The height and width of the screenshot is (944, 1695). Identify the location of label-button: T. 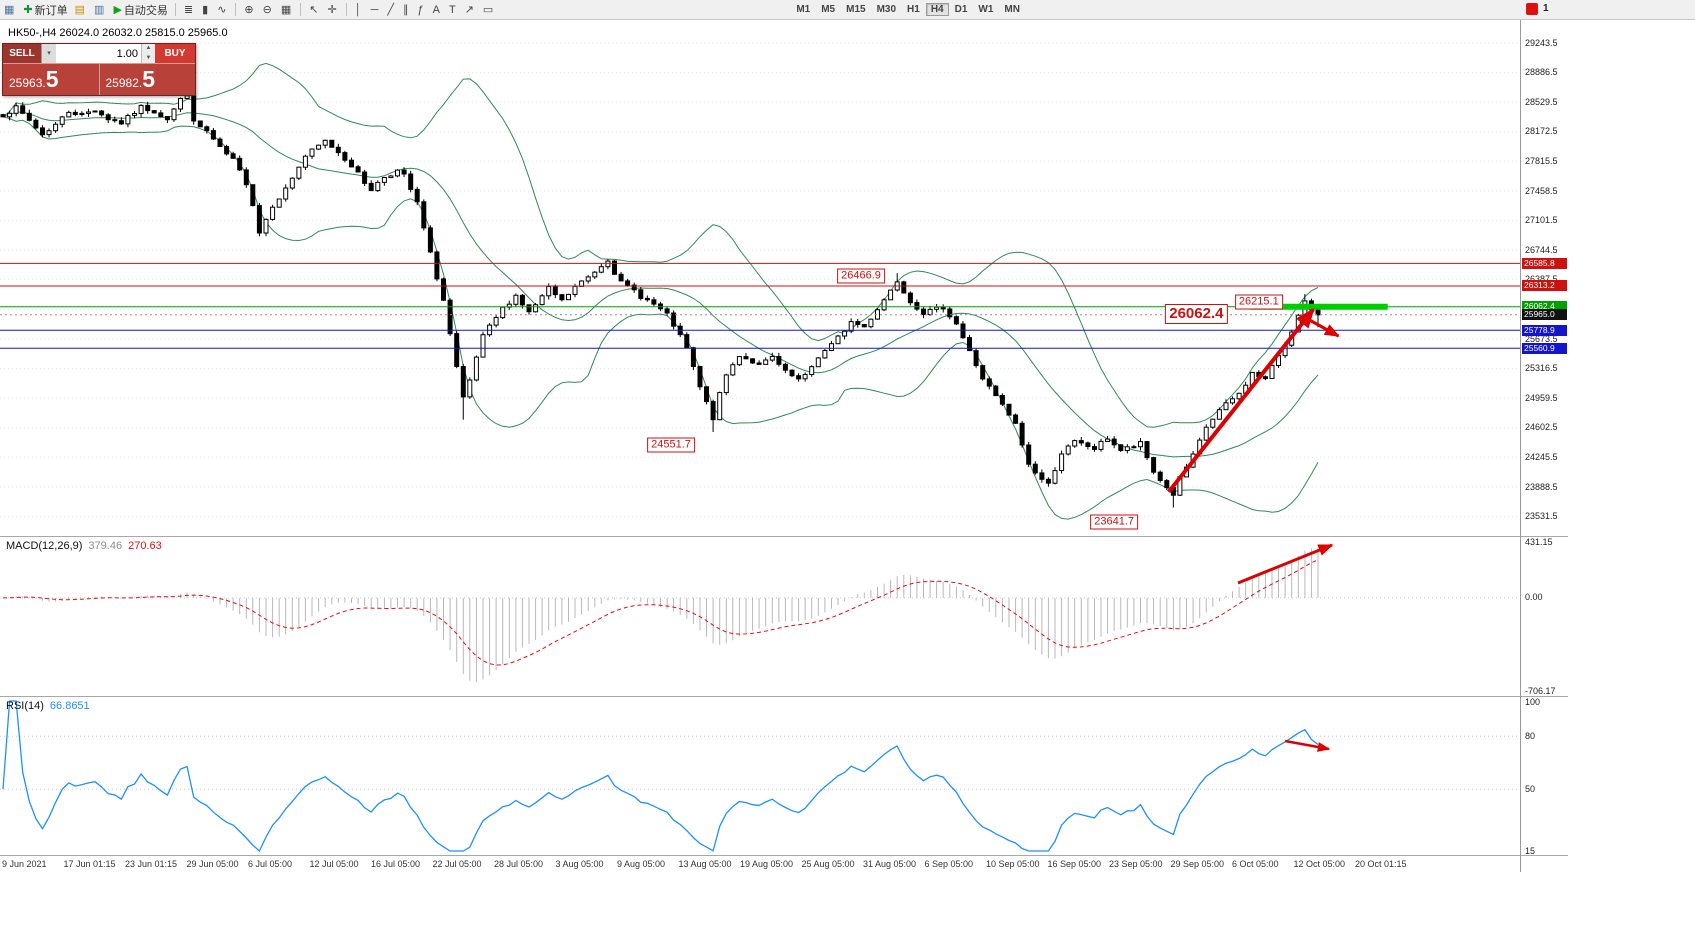
(453, 10).